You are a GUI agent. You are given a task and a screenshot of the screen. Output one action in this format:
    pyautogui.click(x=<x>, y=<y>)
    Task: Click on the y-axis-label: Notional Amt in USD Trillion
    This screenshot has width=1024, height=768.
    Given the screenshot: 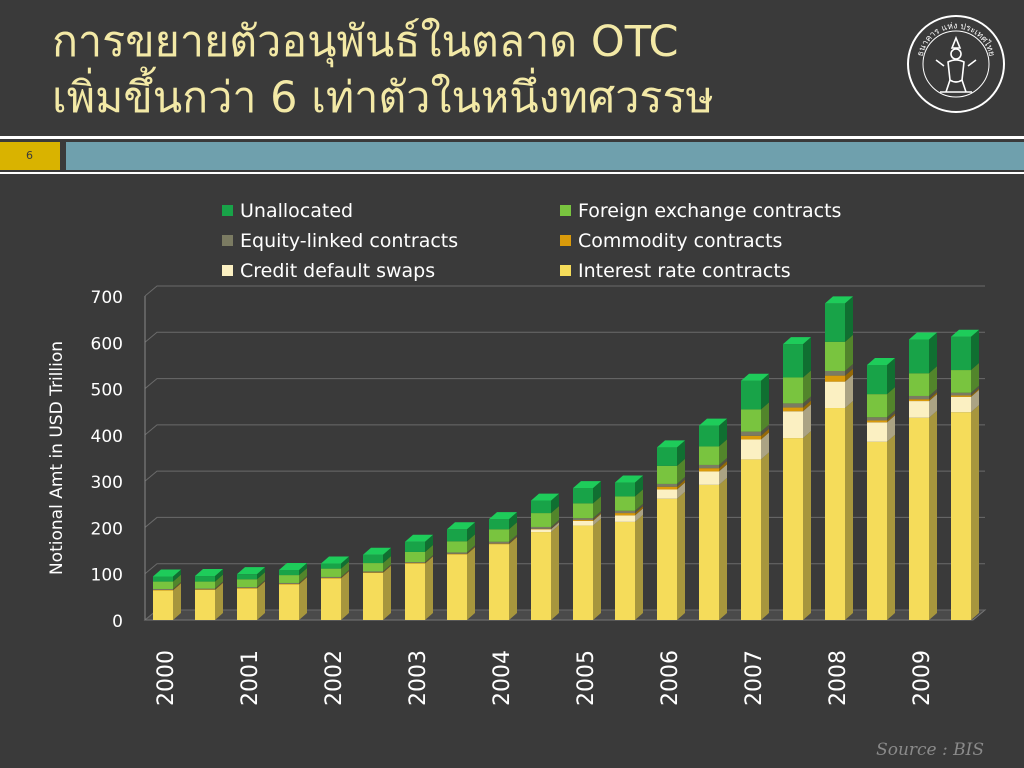 What is the action you would take?
    pyautogui.click(x=57, y=458)
    